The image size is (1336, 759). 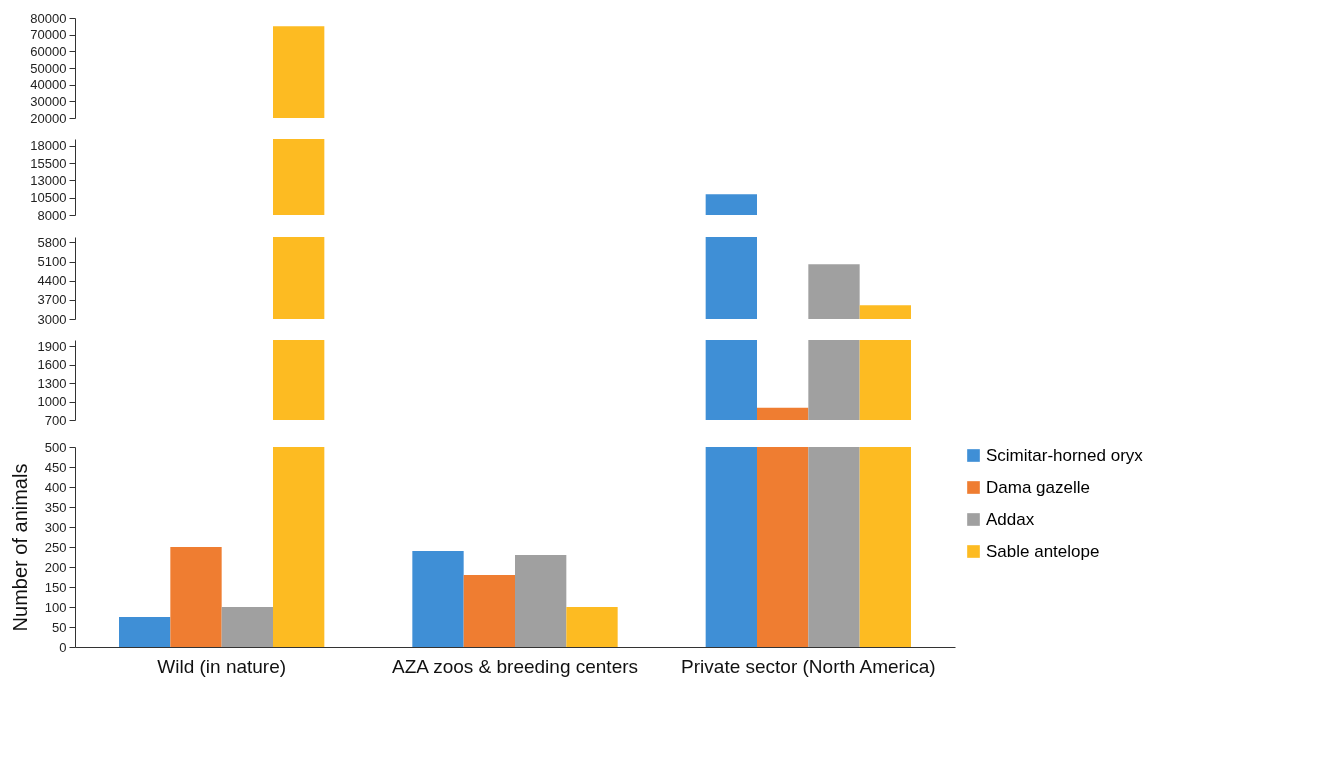 I want to click on legend-label: Scimitar-horned oryx, so click(x=1065, y=455).